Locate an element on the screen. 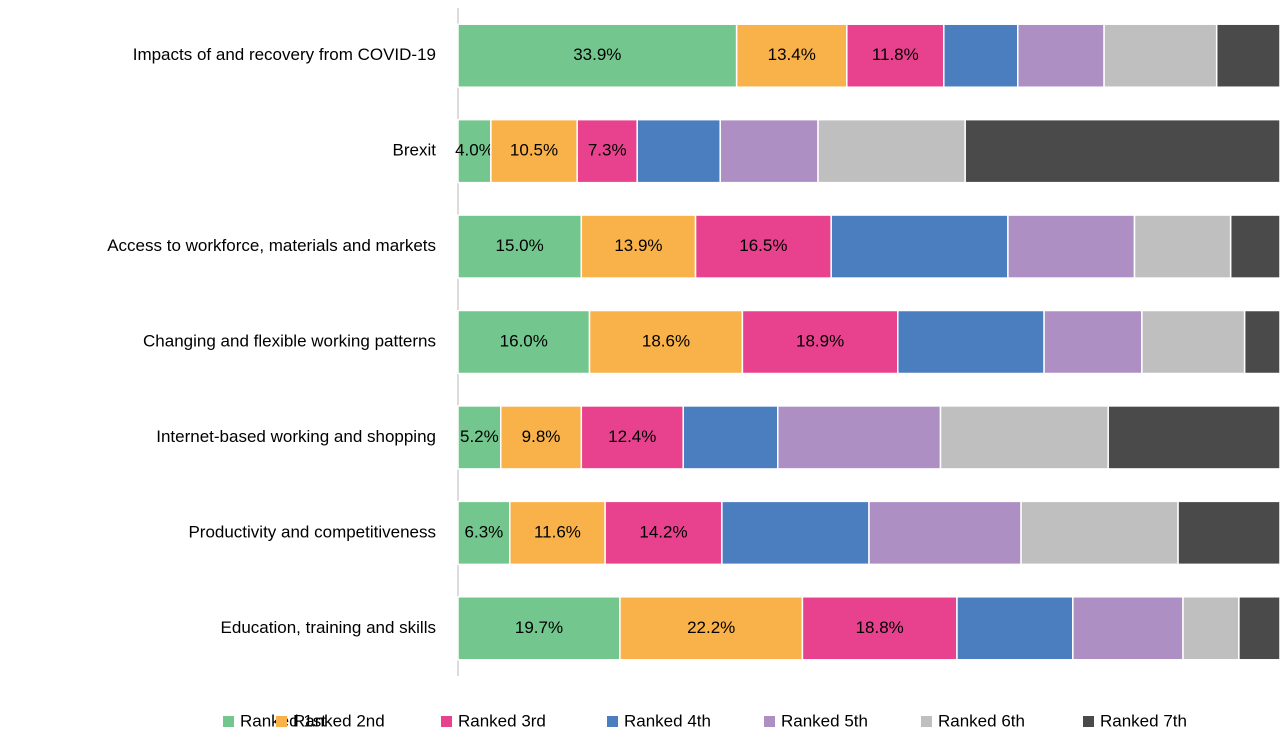  data-label: 5.2% is located at coordinates (479, 436).